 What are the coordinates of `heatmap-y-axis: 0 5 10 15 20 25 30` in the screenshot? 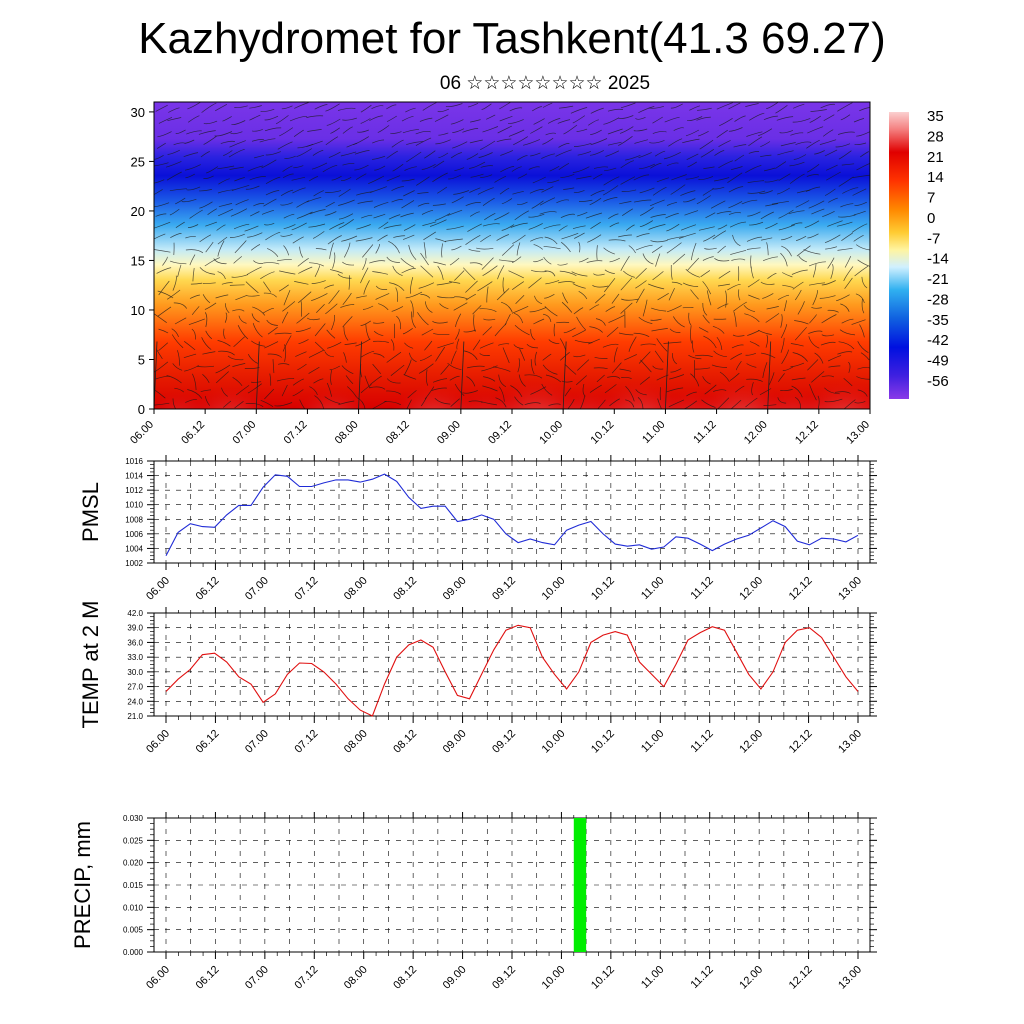 It's located at (142, 261).